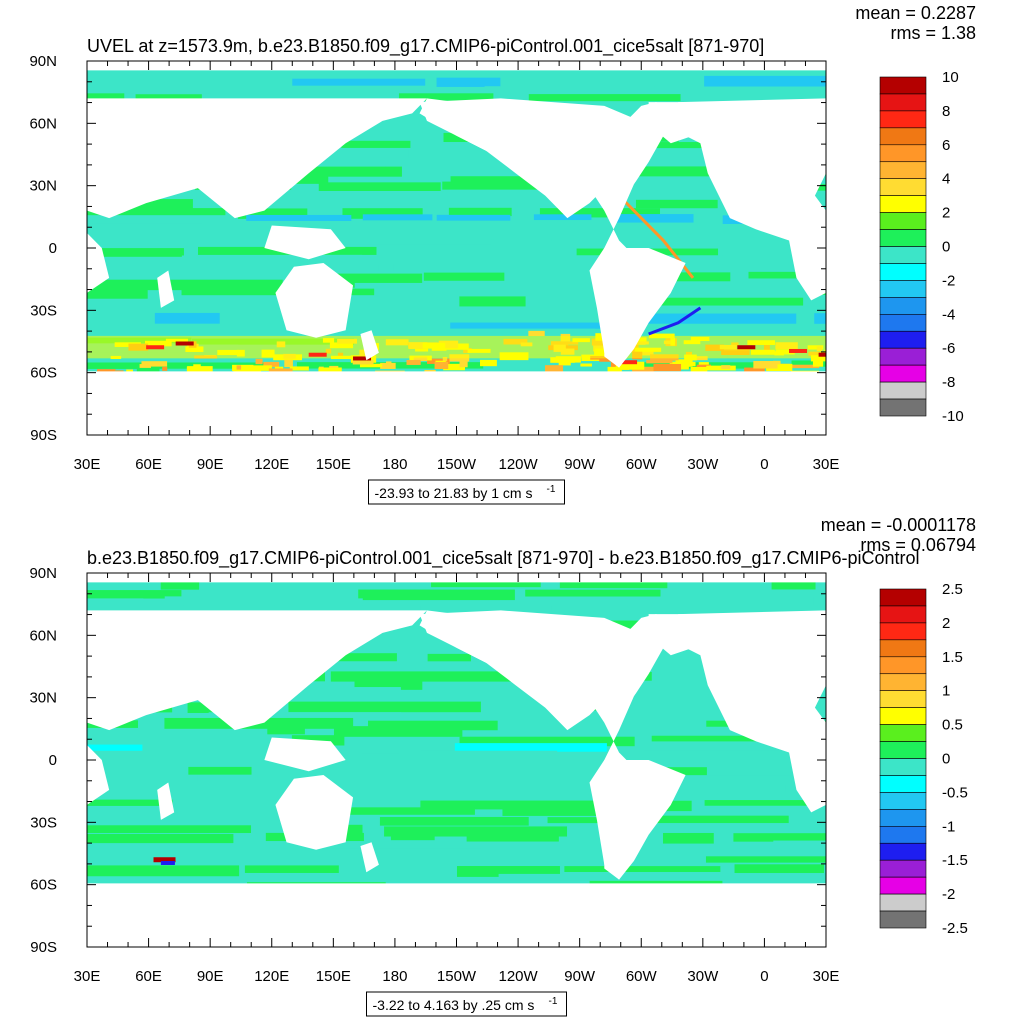 The width and height of the screenshot is (1024, 1024). Describe the element at coordinates (764, 976) in the screenshot. I see `x-tick-label: 0` at that location.